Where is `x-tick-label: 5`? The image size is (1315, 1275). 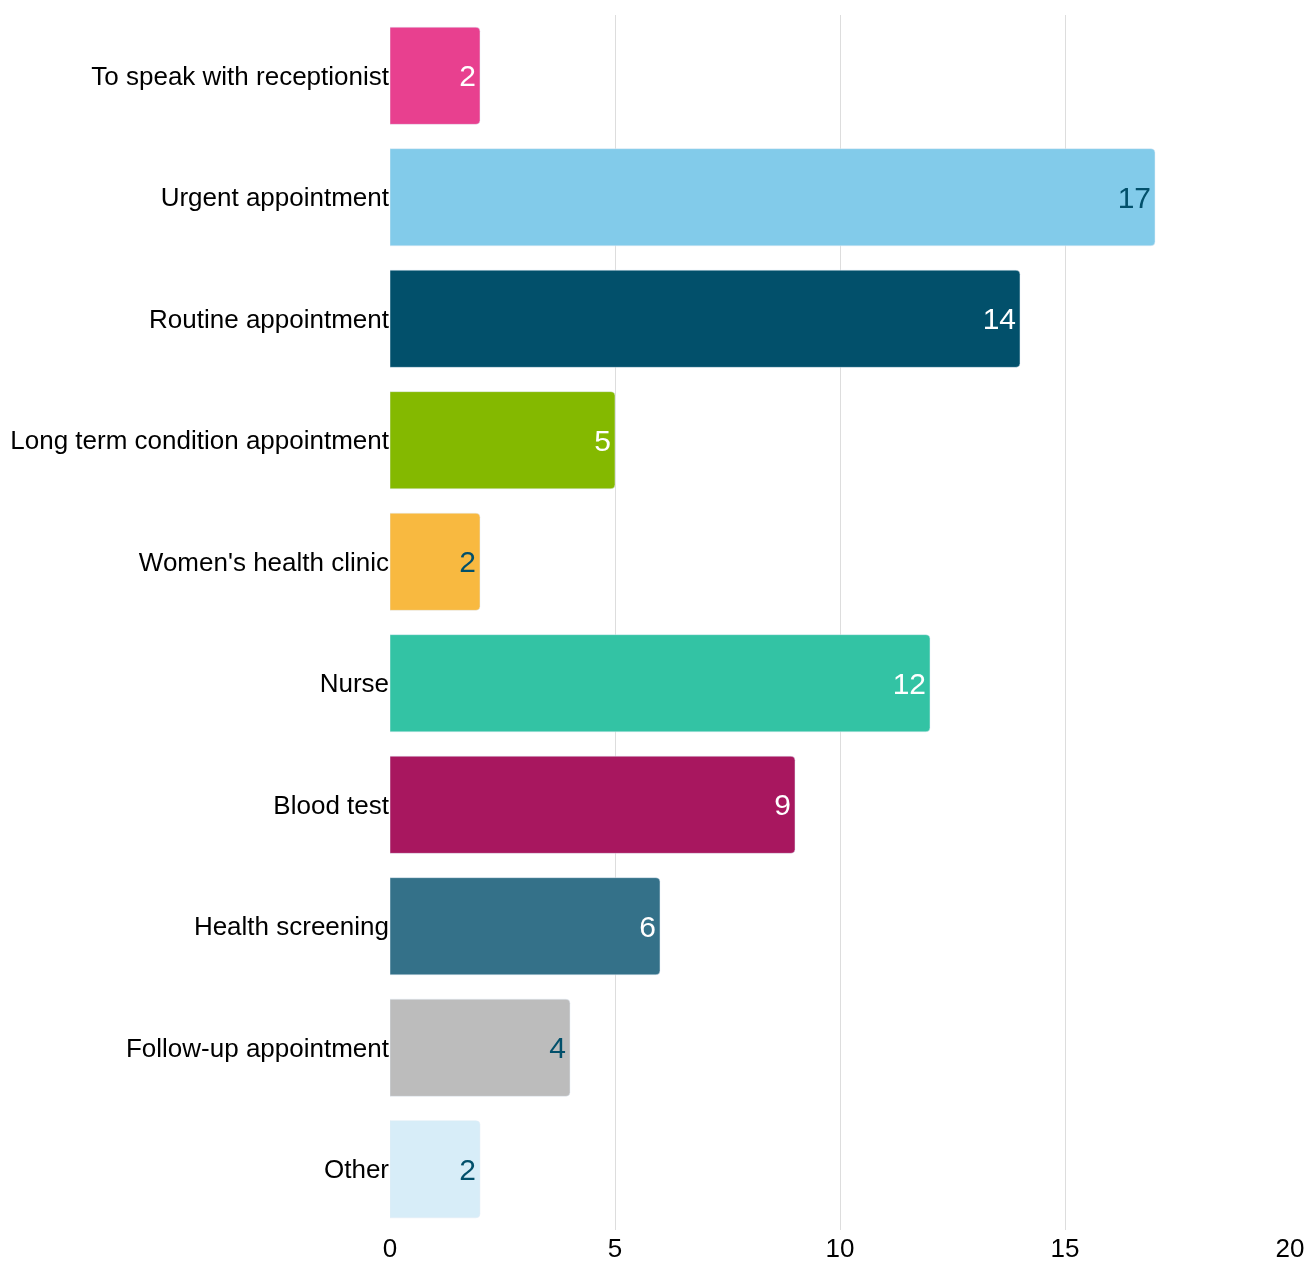 x-tick-label: 5 is located at coordinates (615, 1248).